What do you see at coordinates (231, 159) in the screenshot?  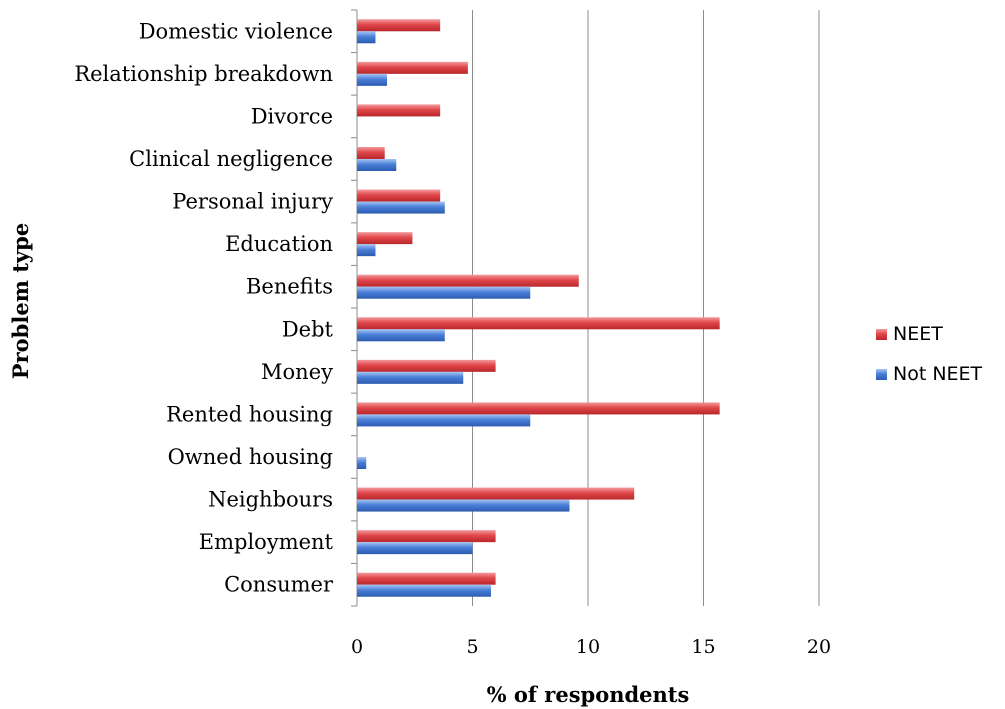 I see `category-label: Clinical negligence` at bounding box center [231, 159].